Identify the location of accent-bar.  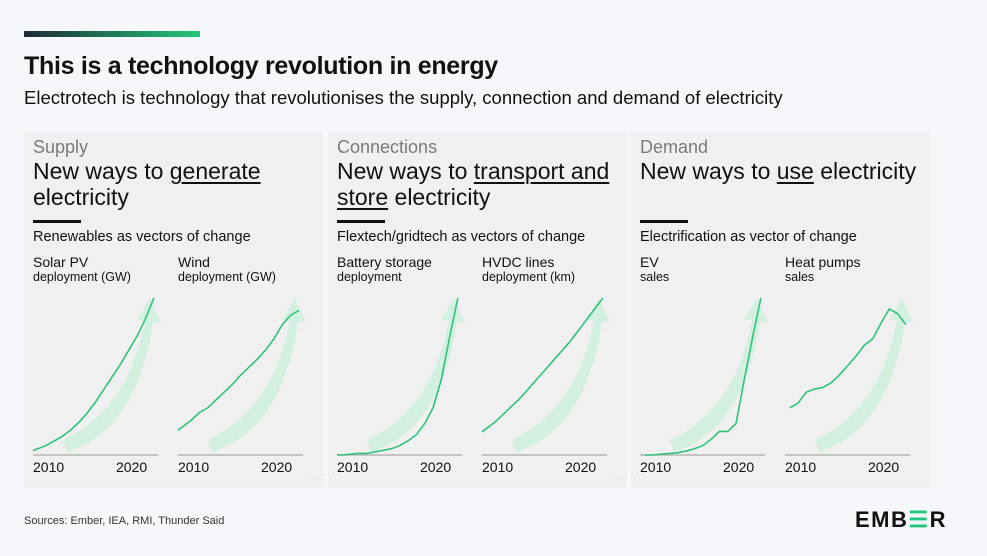
(112, 34).